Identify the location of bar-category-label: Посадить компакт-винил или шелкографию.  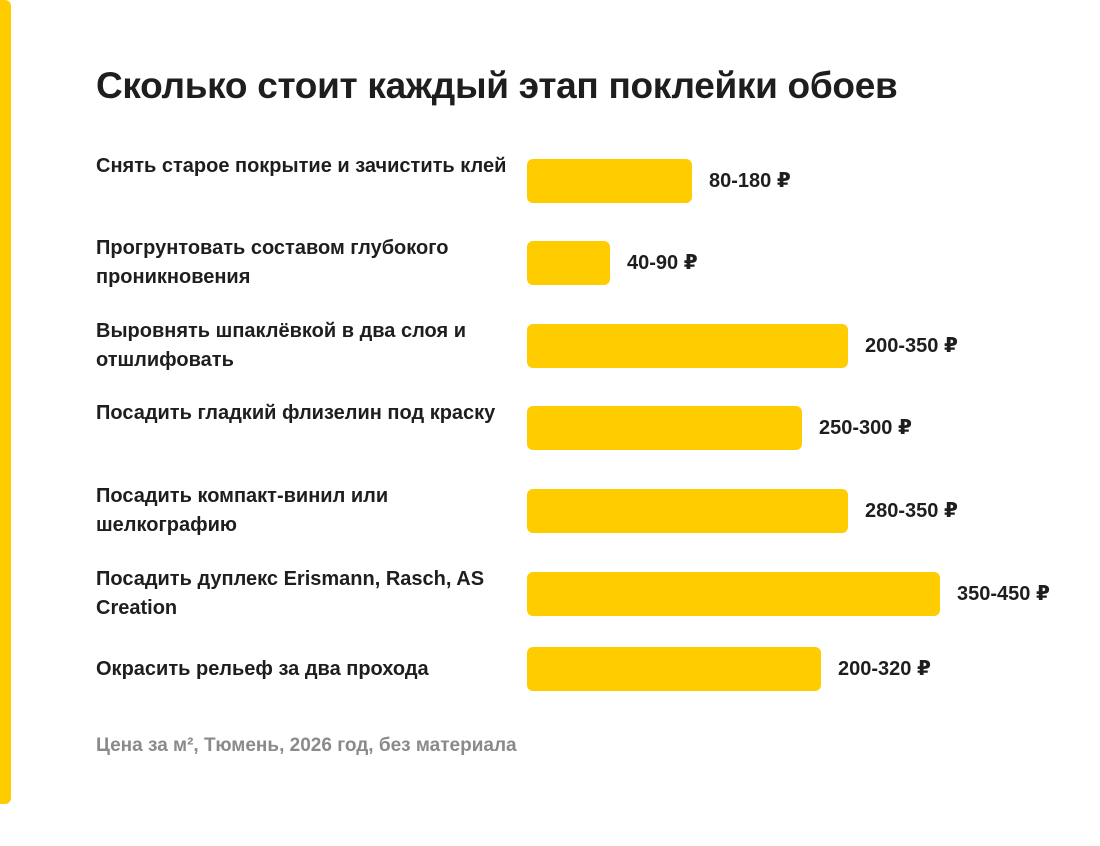
(242, 510).